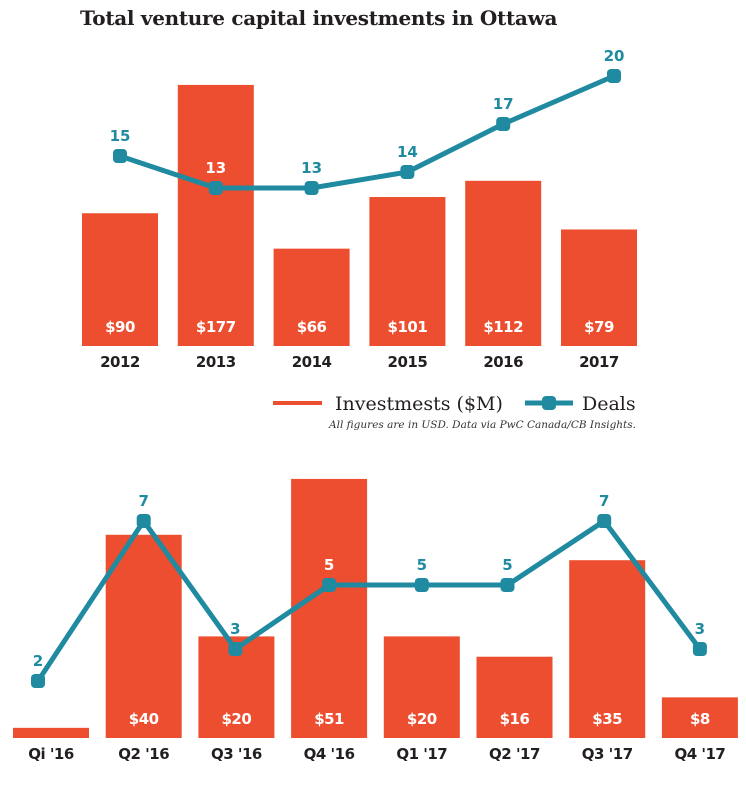 The width and height of the screenshot is (746, 786). Describe the element at coordinates (120, 136) in the screenshot. I see `deal-value-label: 15` at that location.